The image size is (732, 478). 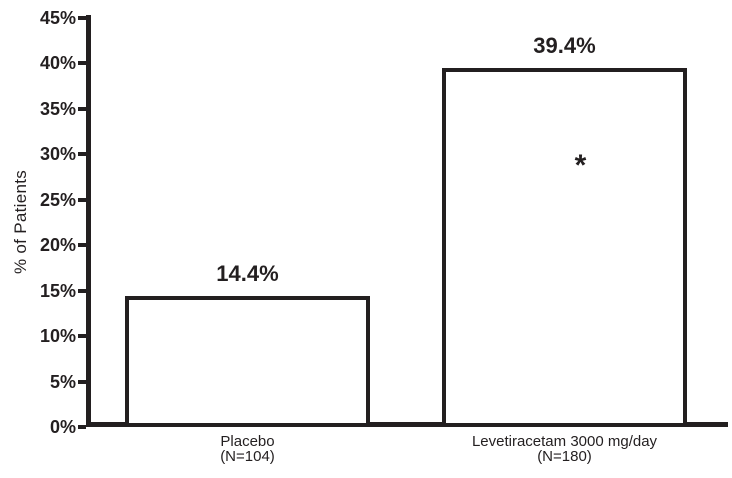 I want to click on bar-category-label: Placebo (N=104), so click(x=248, y=449).